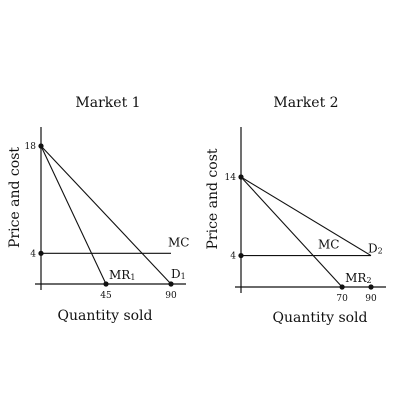 This screenshot has height=405, width=400. I want to click on series-label-mr2: MR2, so click(358, 278).